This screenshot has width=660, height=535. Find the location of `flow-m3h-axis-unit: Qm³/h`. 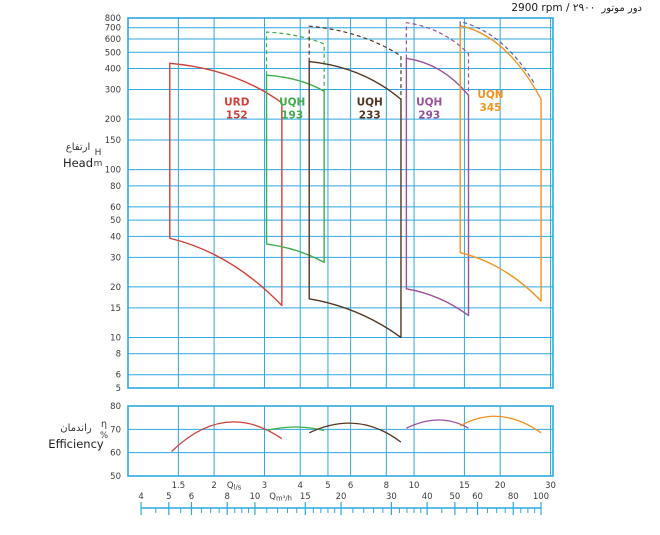

flow-m3h-axis-unit: Qm³/h is located at coordinates (280, 497).